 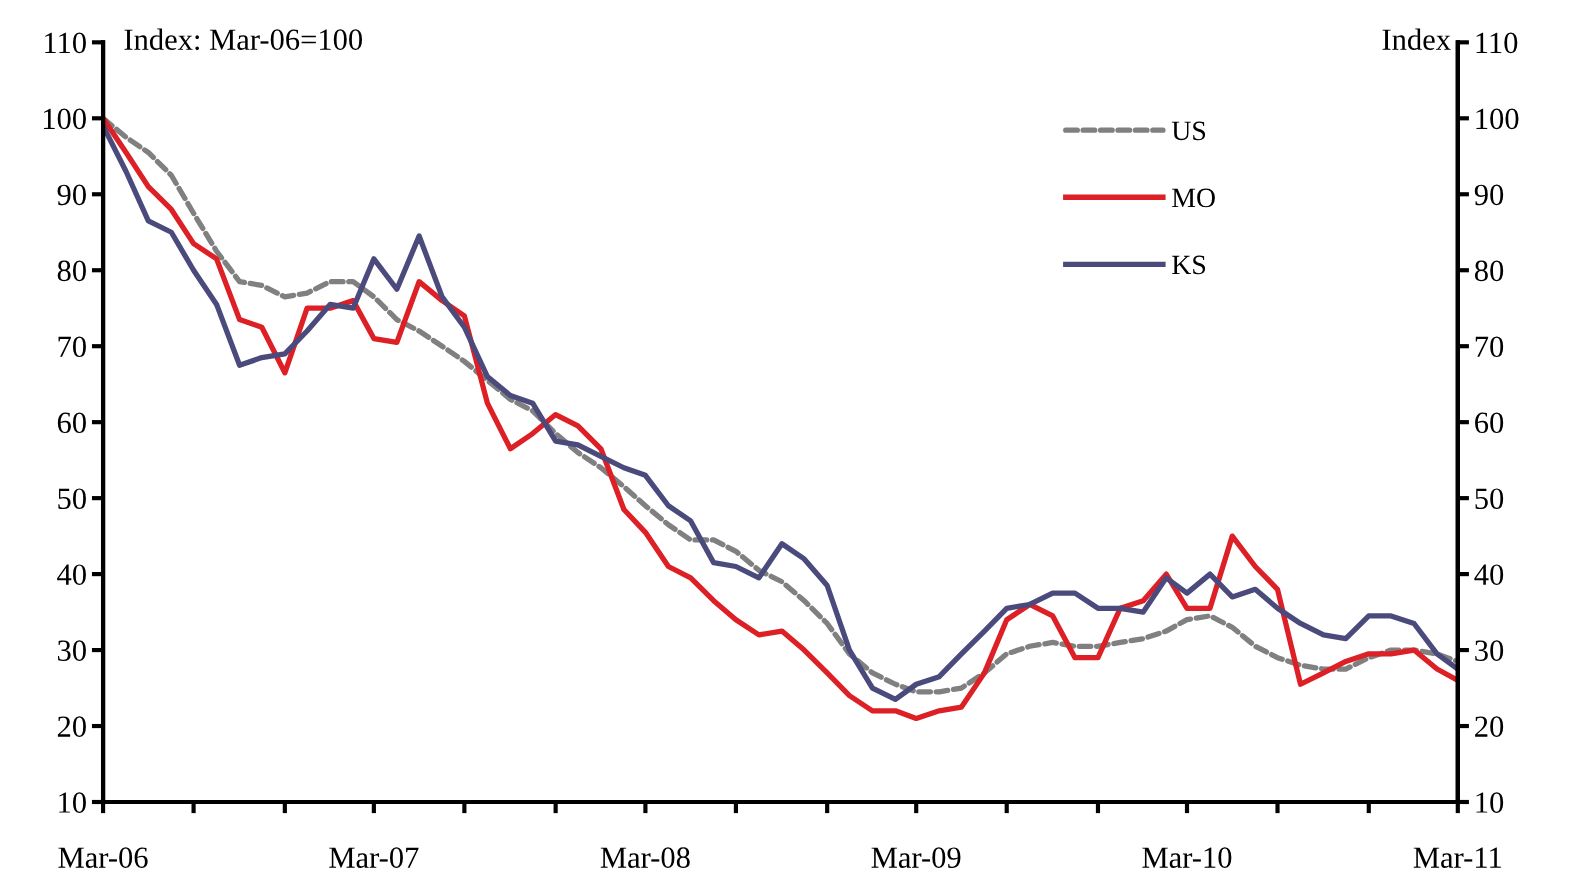 I want to click on y2-tick-label: 30, so click(x=1489, y=650).